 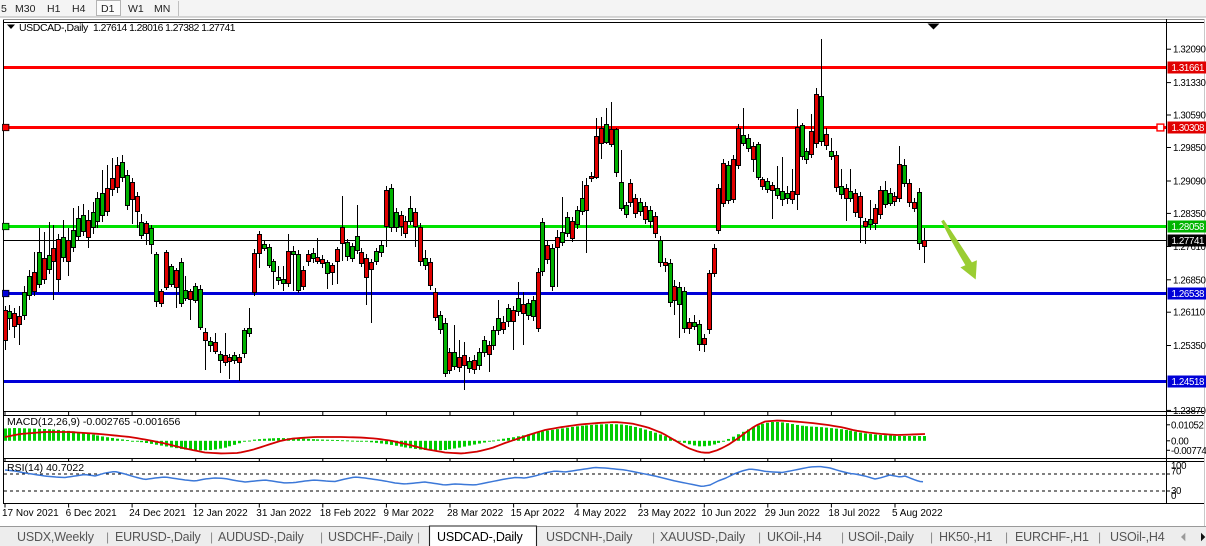 What do you see at coordinates (4, 9) in the screenshot?
I see `svg-text: 5` at bounding box center [4, 9].